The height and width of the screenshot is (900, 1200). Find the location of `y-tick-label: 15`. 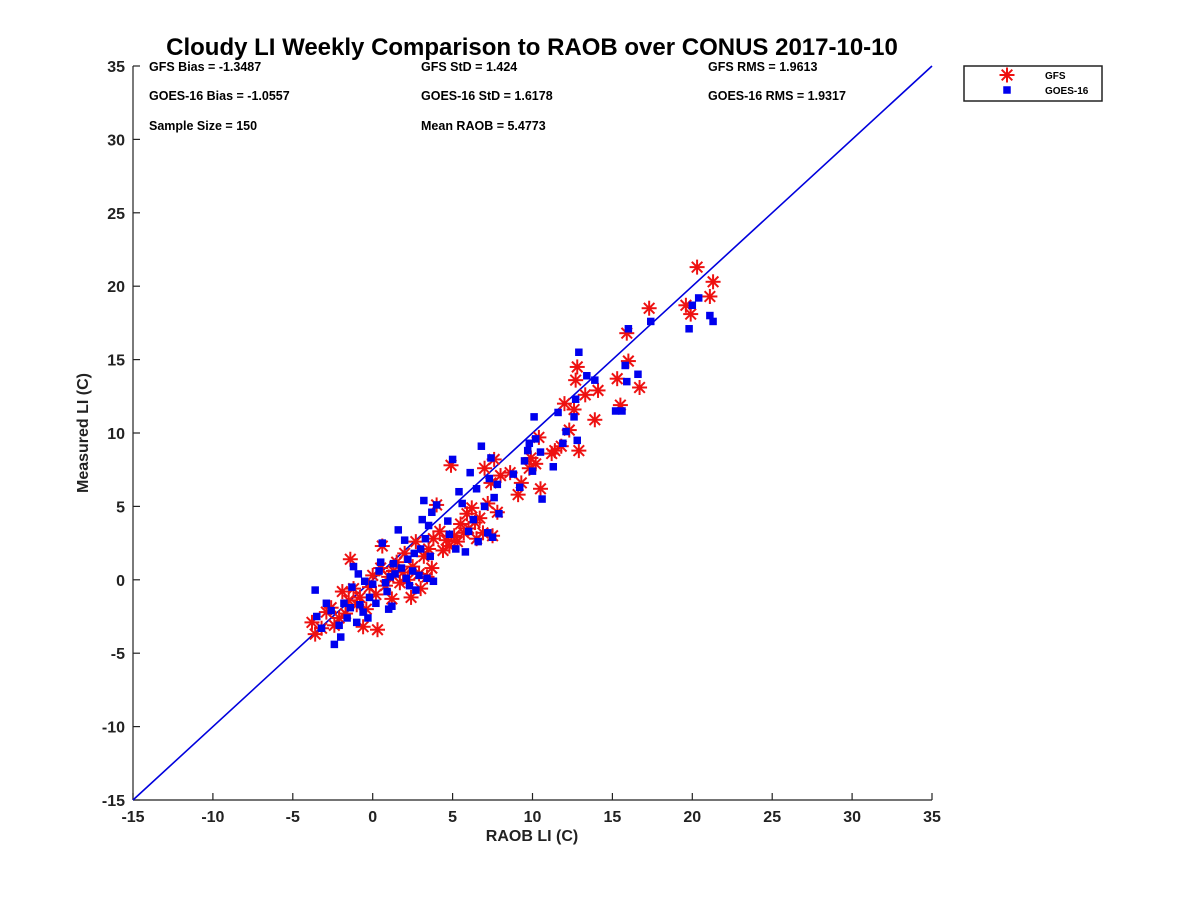

y-tick-label: 15 is located at coordinates (116, 361).